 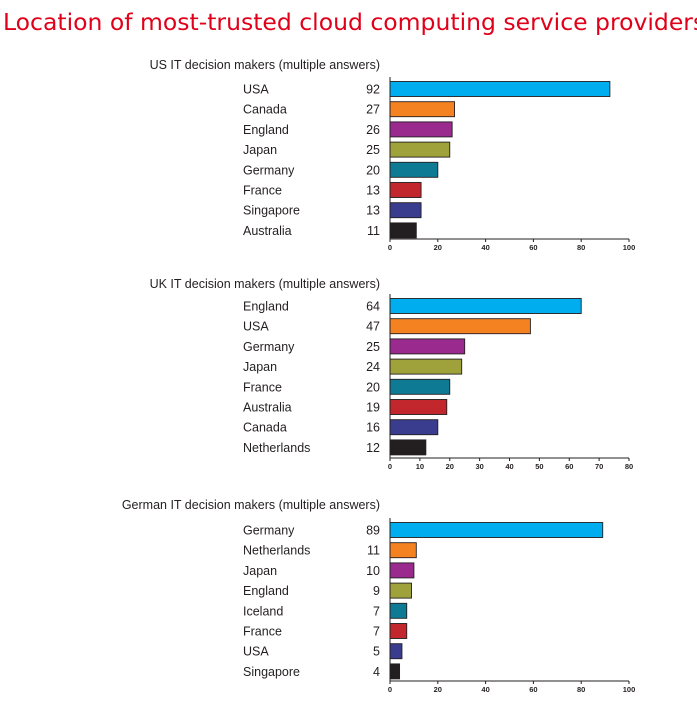 I want to click on value-label: 89, so click(x=373, y=531).